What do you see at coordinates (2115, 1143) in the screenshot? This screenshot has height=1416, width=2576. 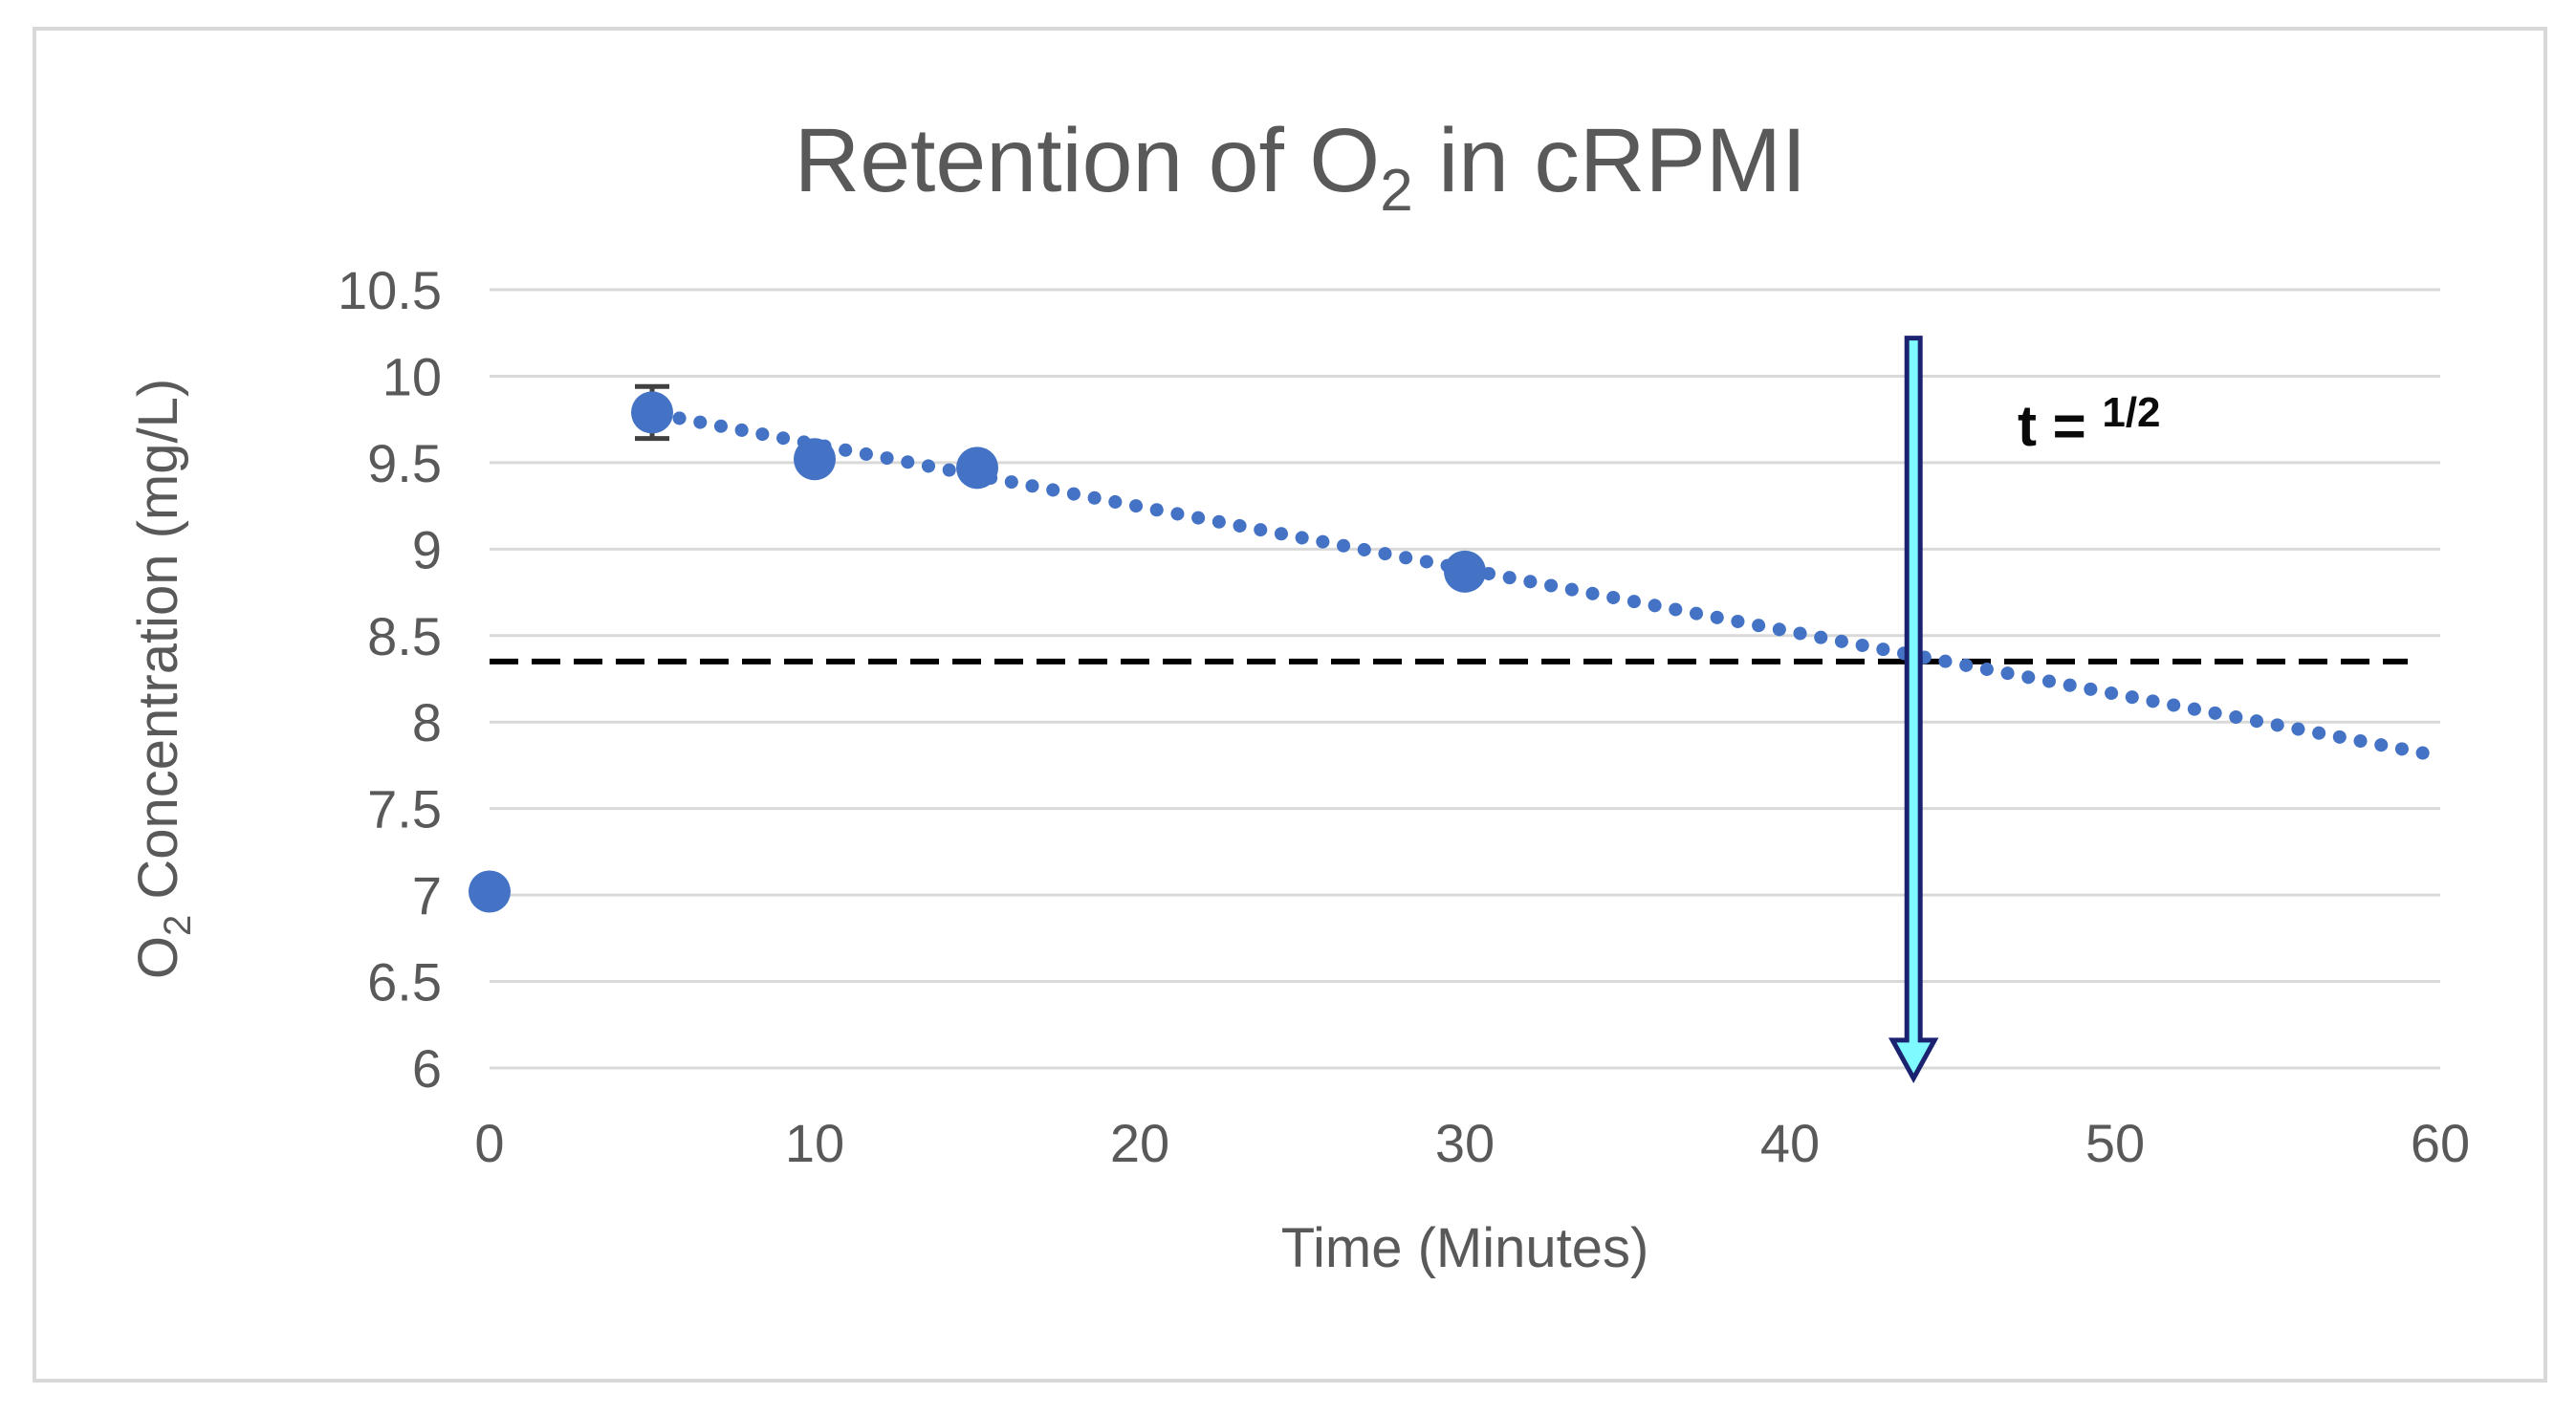 I see `x-tick-label: 50` at bounding box center [2115, 1143].